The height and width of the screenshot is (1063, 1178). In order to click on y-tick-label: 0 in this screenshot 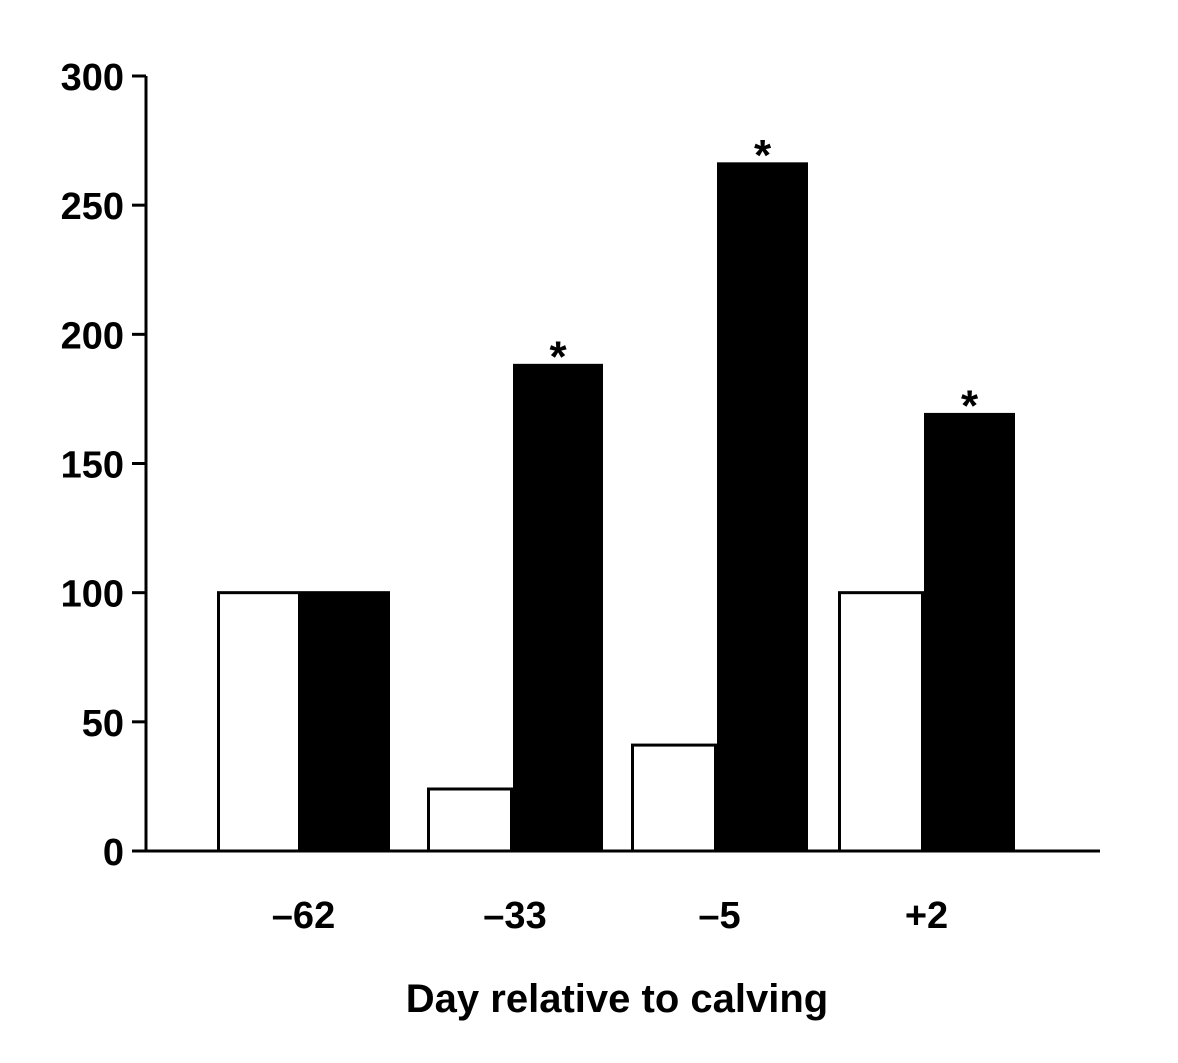, I will do `click(113, 853)`.